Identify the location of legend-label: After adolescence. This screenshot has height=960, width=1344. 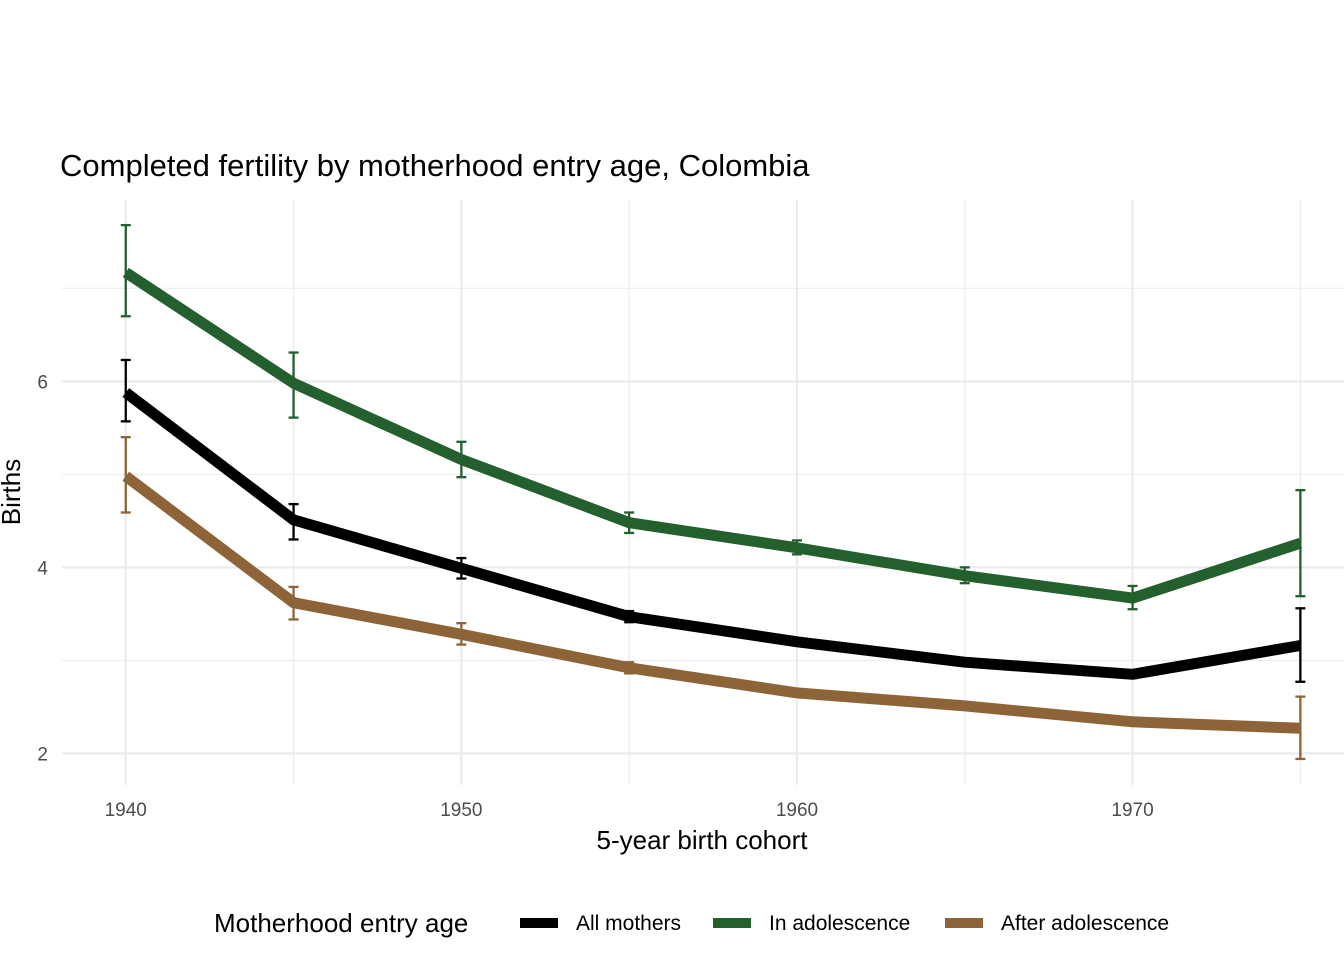
(1085, 923).